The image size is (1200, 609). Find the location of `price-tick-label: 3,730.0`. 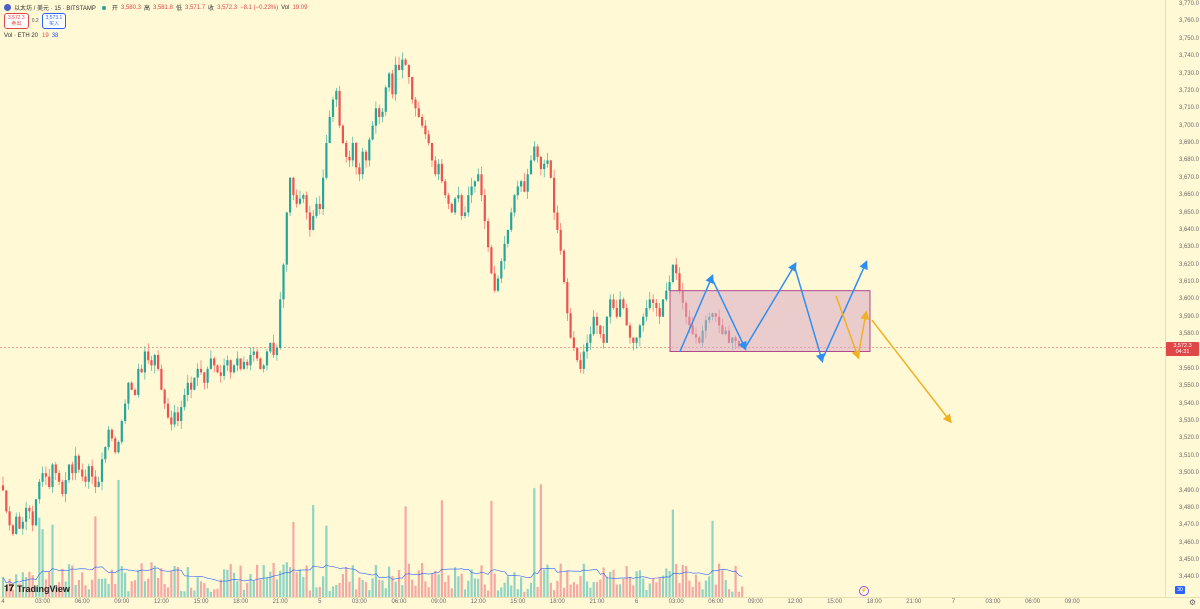

price-tick-label: 3,730.0 is located at coordinates (1188, 73).